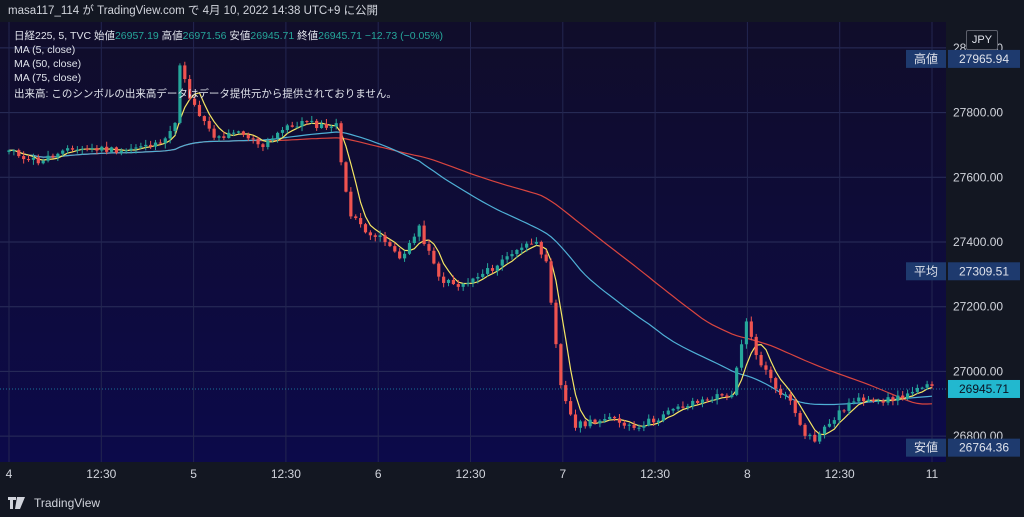 The height and width of the screenshot is (517, 1024). What do you see at coordinates (272, 36) in the screenshot?
I see `low-value: 26945.71` at bounding box center [272, 36].